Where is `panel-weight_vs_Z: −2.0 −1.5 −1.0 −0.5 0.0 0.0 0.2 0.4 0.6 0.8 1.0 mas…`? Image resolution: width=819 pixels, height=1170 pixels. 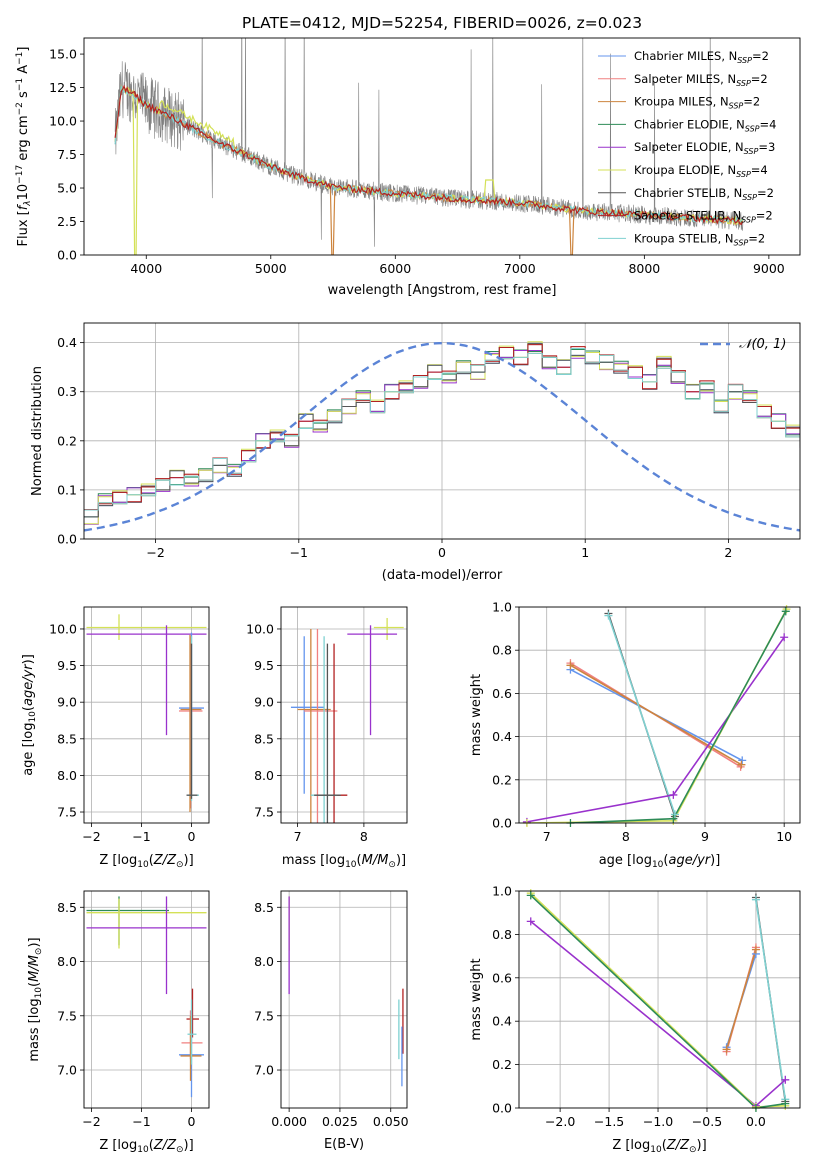
panel-weight_vs_Z: −2.0 −1.5 −1.0 −0.5 0.0 0.0 0.2 0.4 0.6 0.8 1.0 mas… is located at coordinates (635, 1019).